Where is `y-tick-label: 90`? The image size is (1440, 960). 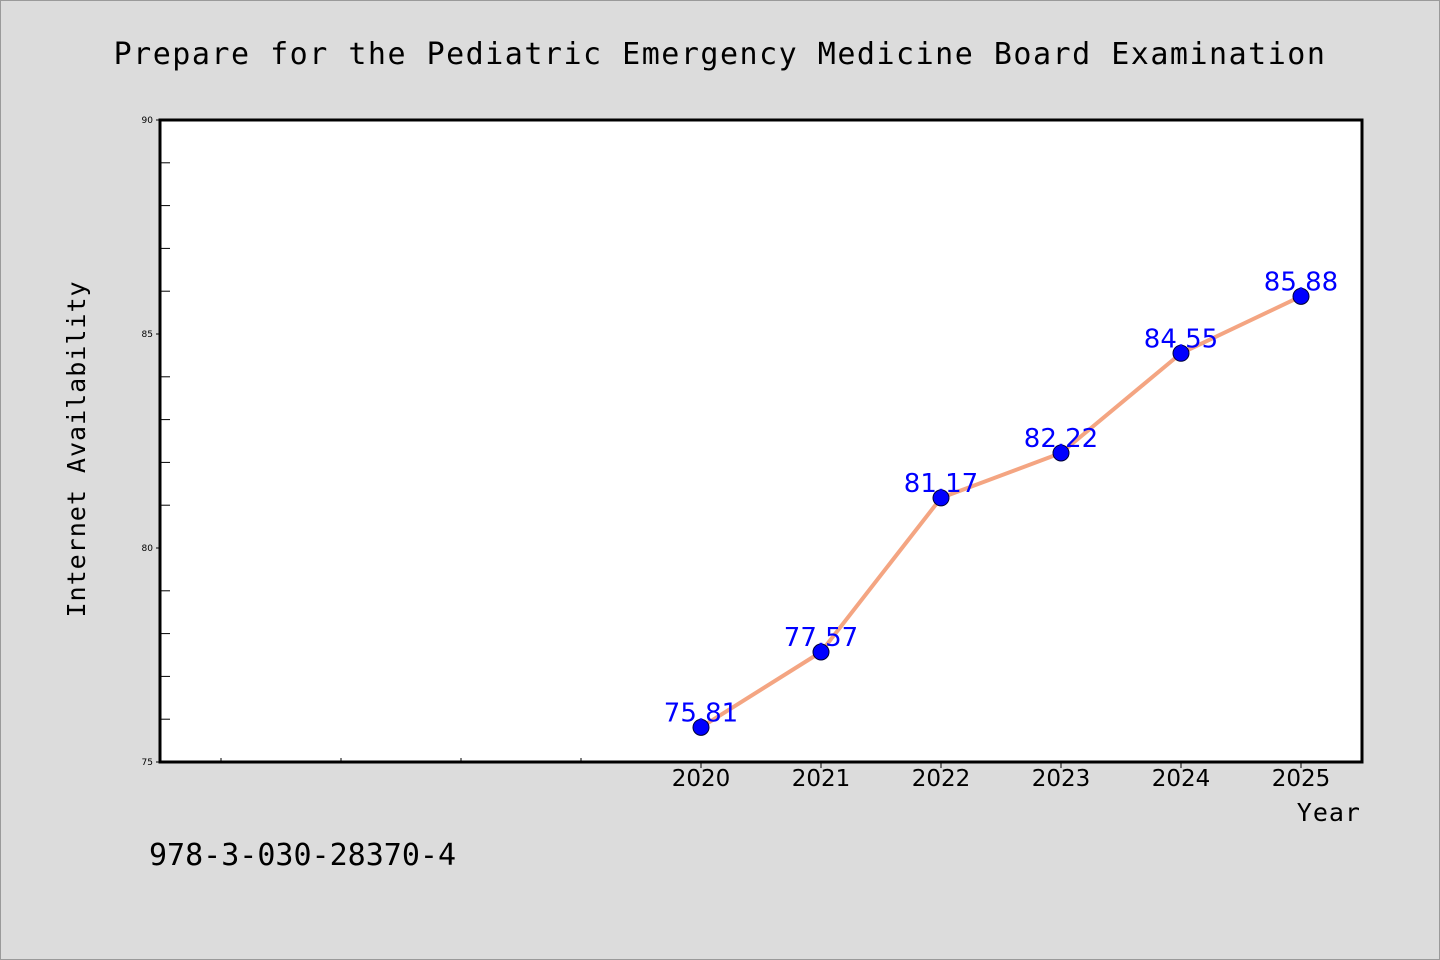 y-tick-label: 90 is located at coordinates (148, 121).